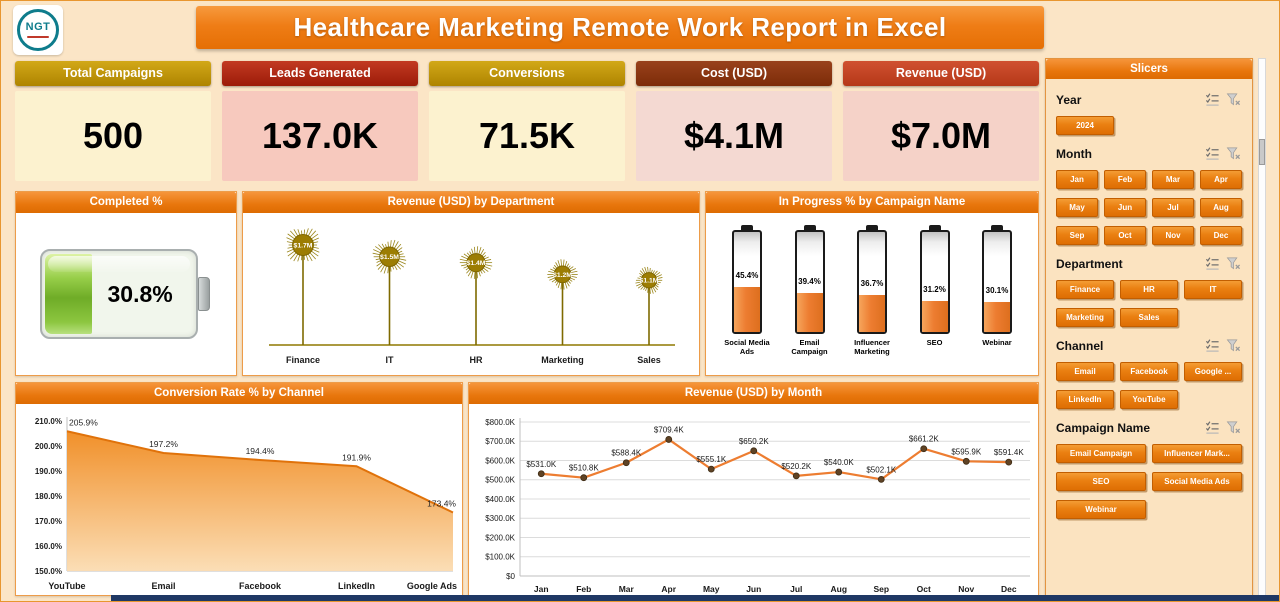 This screenshot has height=602, width=1280. Describe the element at coordinates (872, 347) in the screenshot. I see `battery-category-label: Influencer Marketing` at that location.